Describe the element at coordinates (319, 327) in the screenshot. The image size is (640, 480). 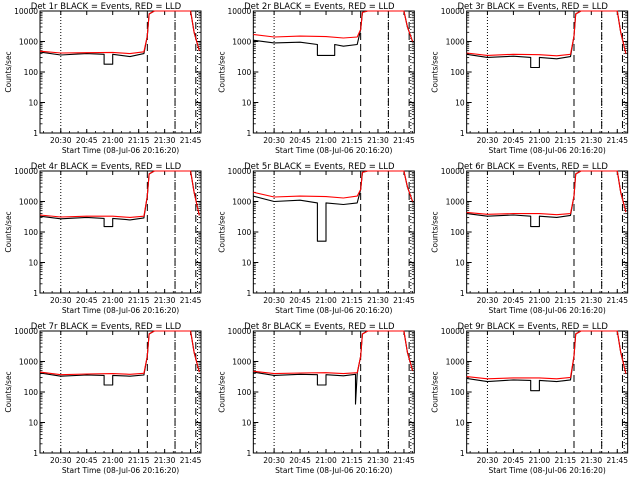
I see `chart-title: Det 8r BLACK = Events, RED = LLD` at that location.